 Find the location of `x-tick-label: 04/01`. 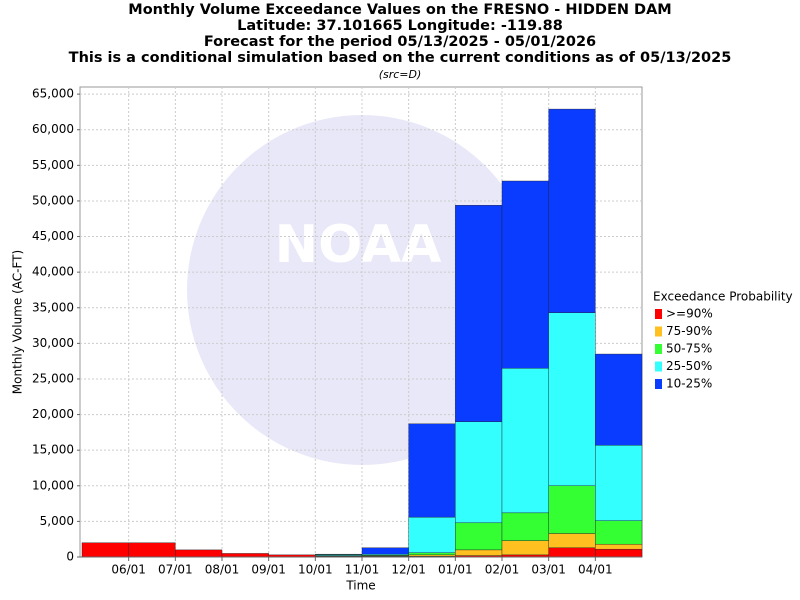

x-tick-label: 04/01 is located at coordinates (595, 570).